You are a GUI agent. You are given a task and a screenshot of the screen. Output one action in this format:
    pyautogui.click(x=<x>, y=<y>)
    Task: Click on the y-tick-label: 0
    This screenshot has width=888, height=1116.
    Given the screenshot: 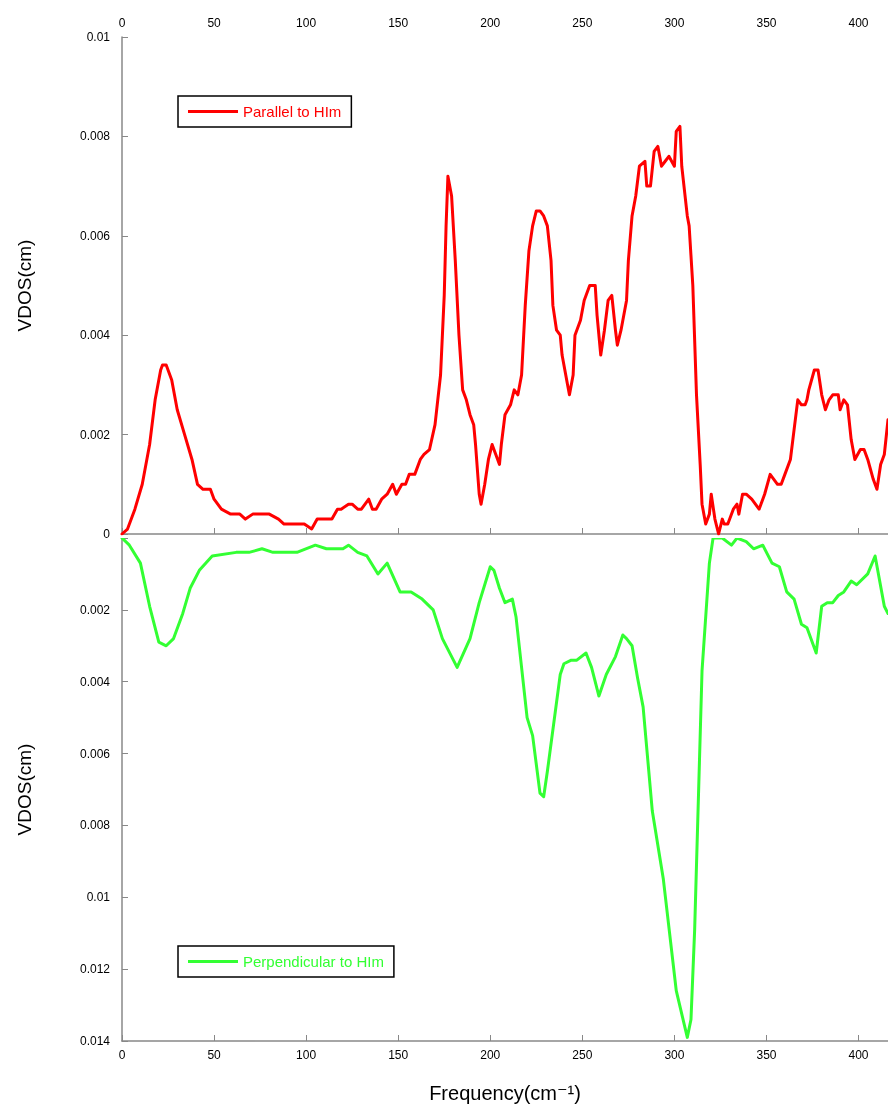 What is the action you would take?
    pyautogui.click(x=107, y=534)
    